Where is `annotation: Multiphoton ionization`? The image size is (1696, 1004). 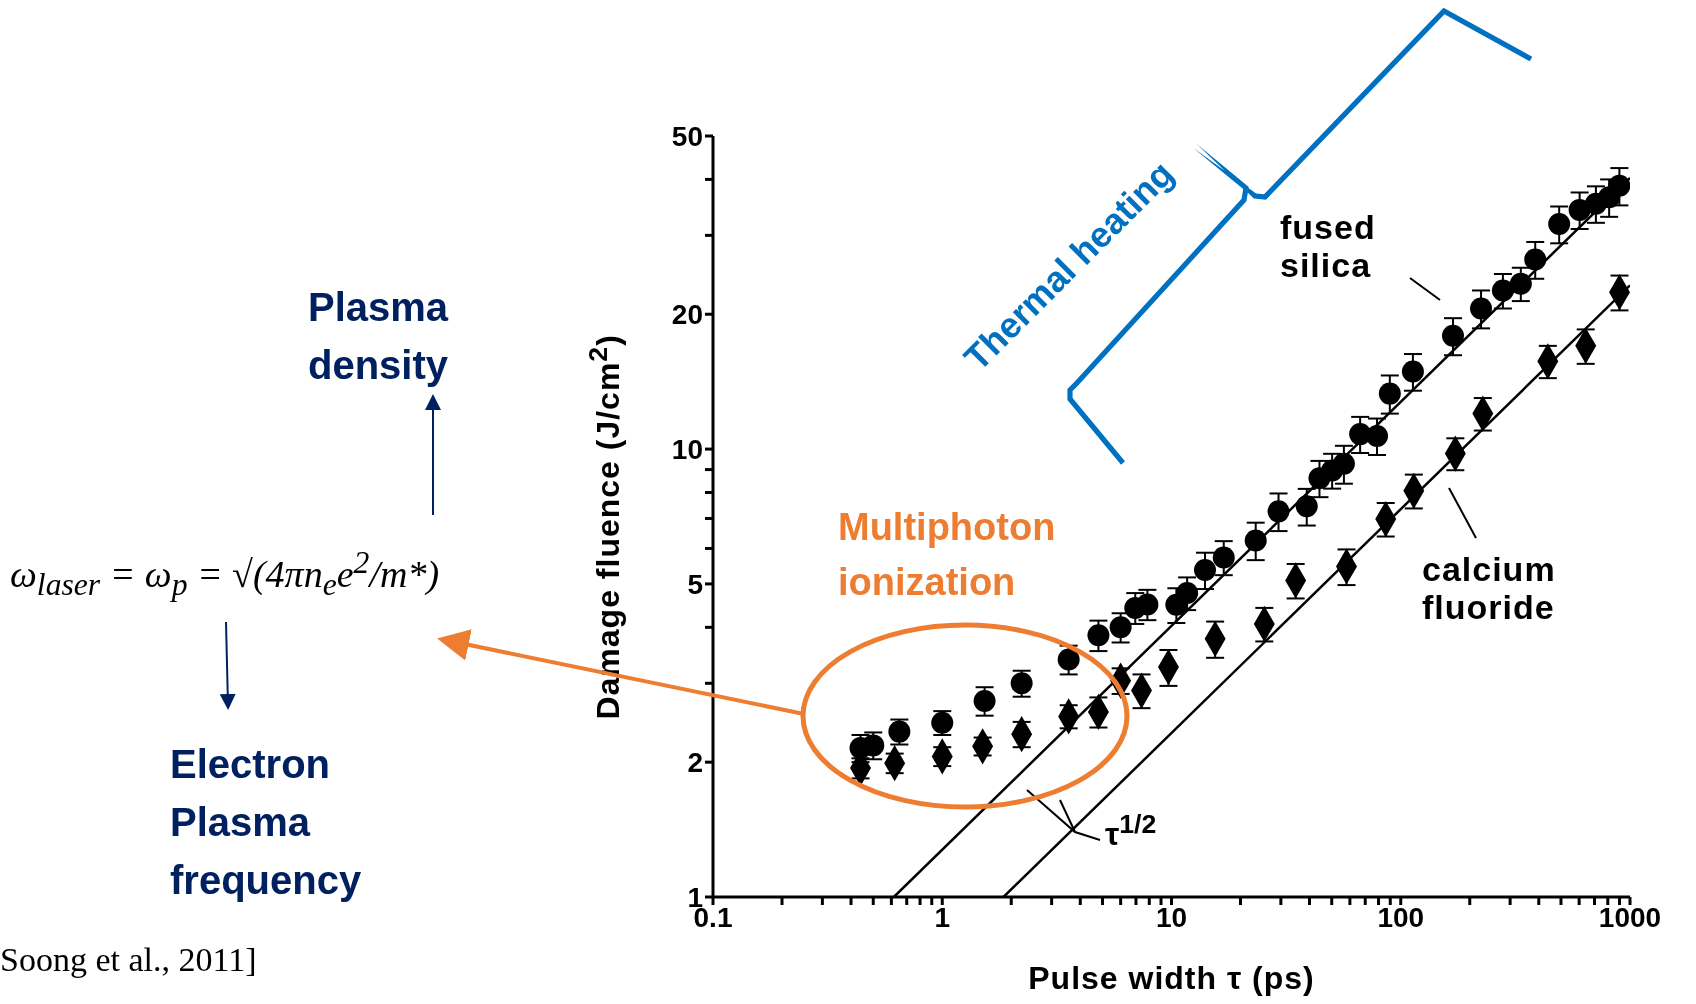
annotation: Multiphoton ionization is located at coordinates (947, 555).